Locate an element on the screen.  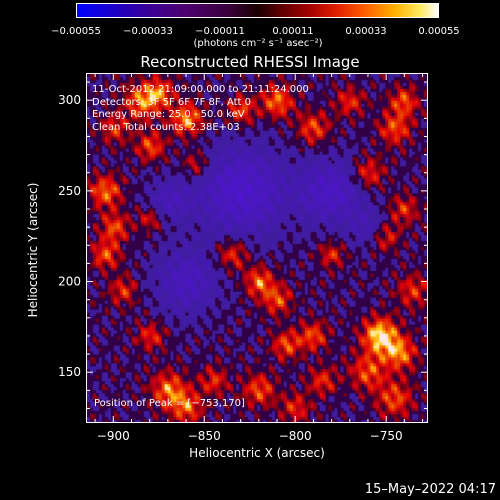
peak-position-label: Position of Peak = [−753,170] is located at coordinates (169, 403).